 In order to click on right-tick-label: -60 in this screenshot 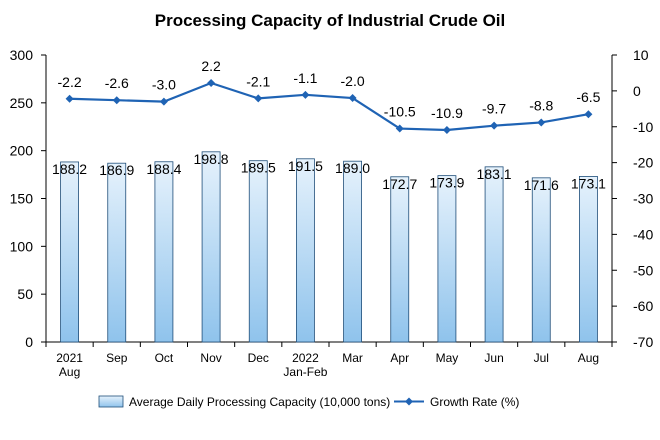, I will do `click(643, 306)`.